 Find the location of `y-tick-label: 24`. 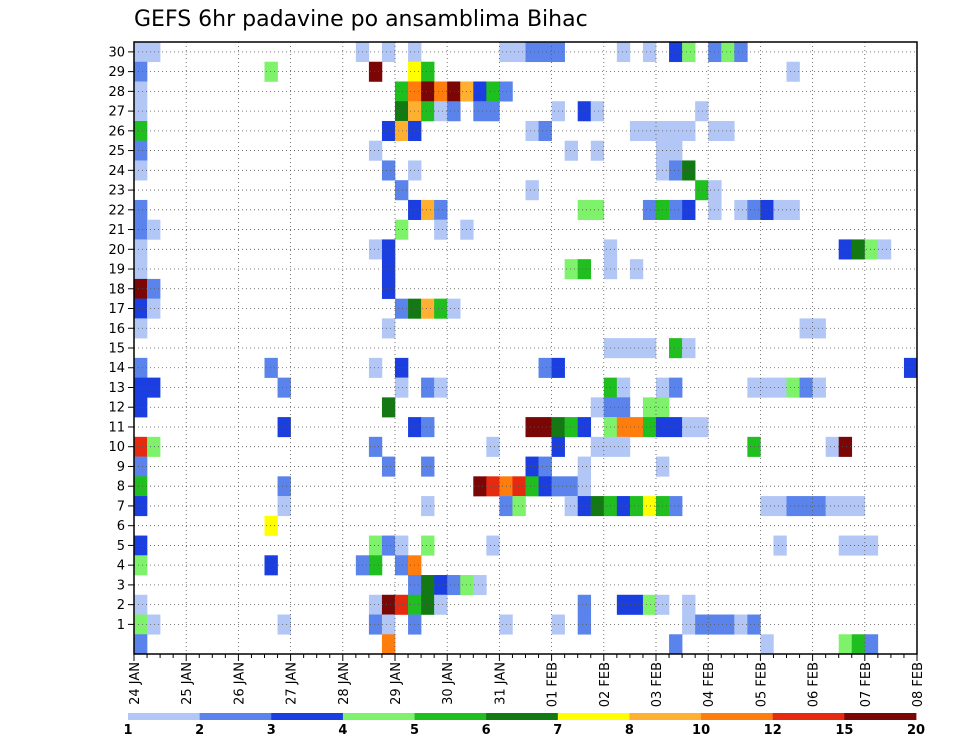

y-tick-label: 24 is located at coordinates (116, 171).